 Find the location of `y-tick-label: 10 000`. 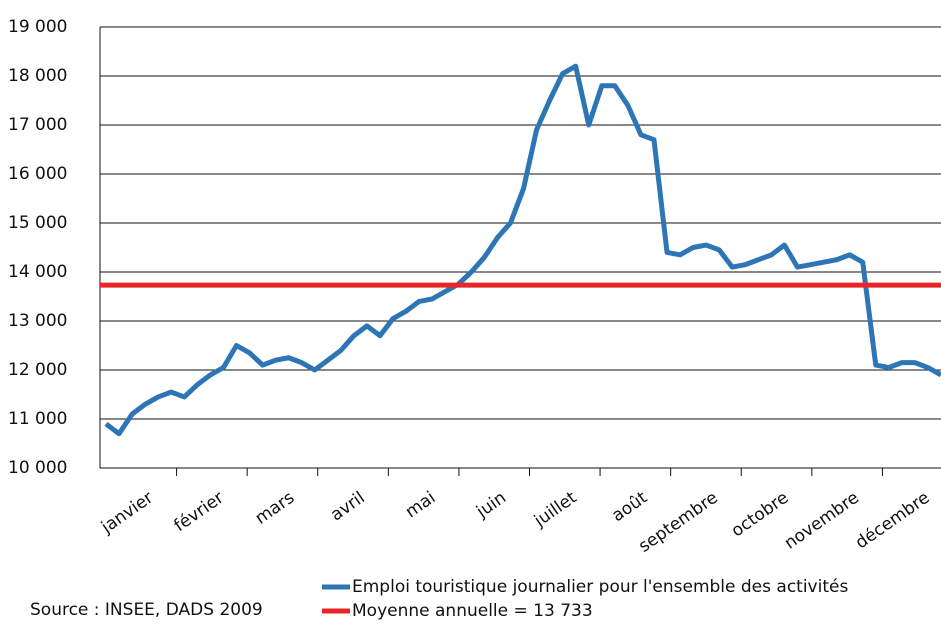

y-tick-label: 10 000 is located at coordinates (37, 468).